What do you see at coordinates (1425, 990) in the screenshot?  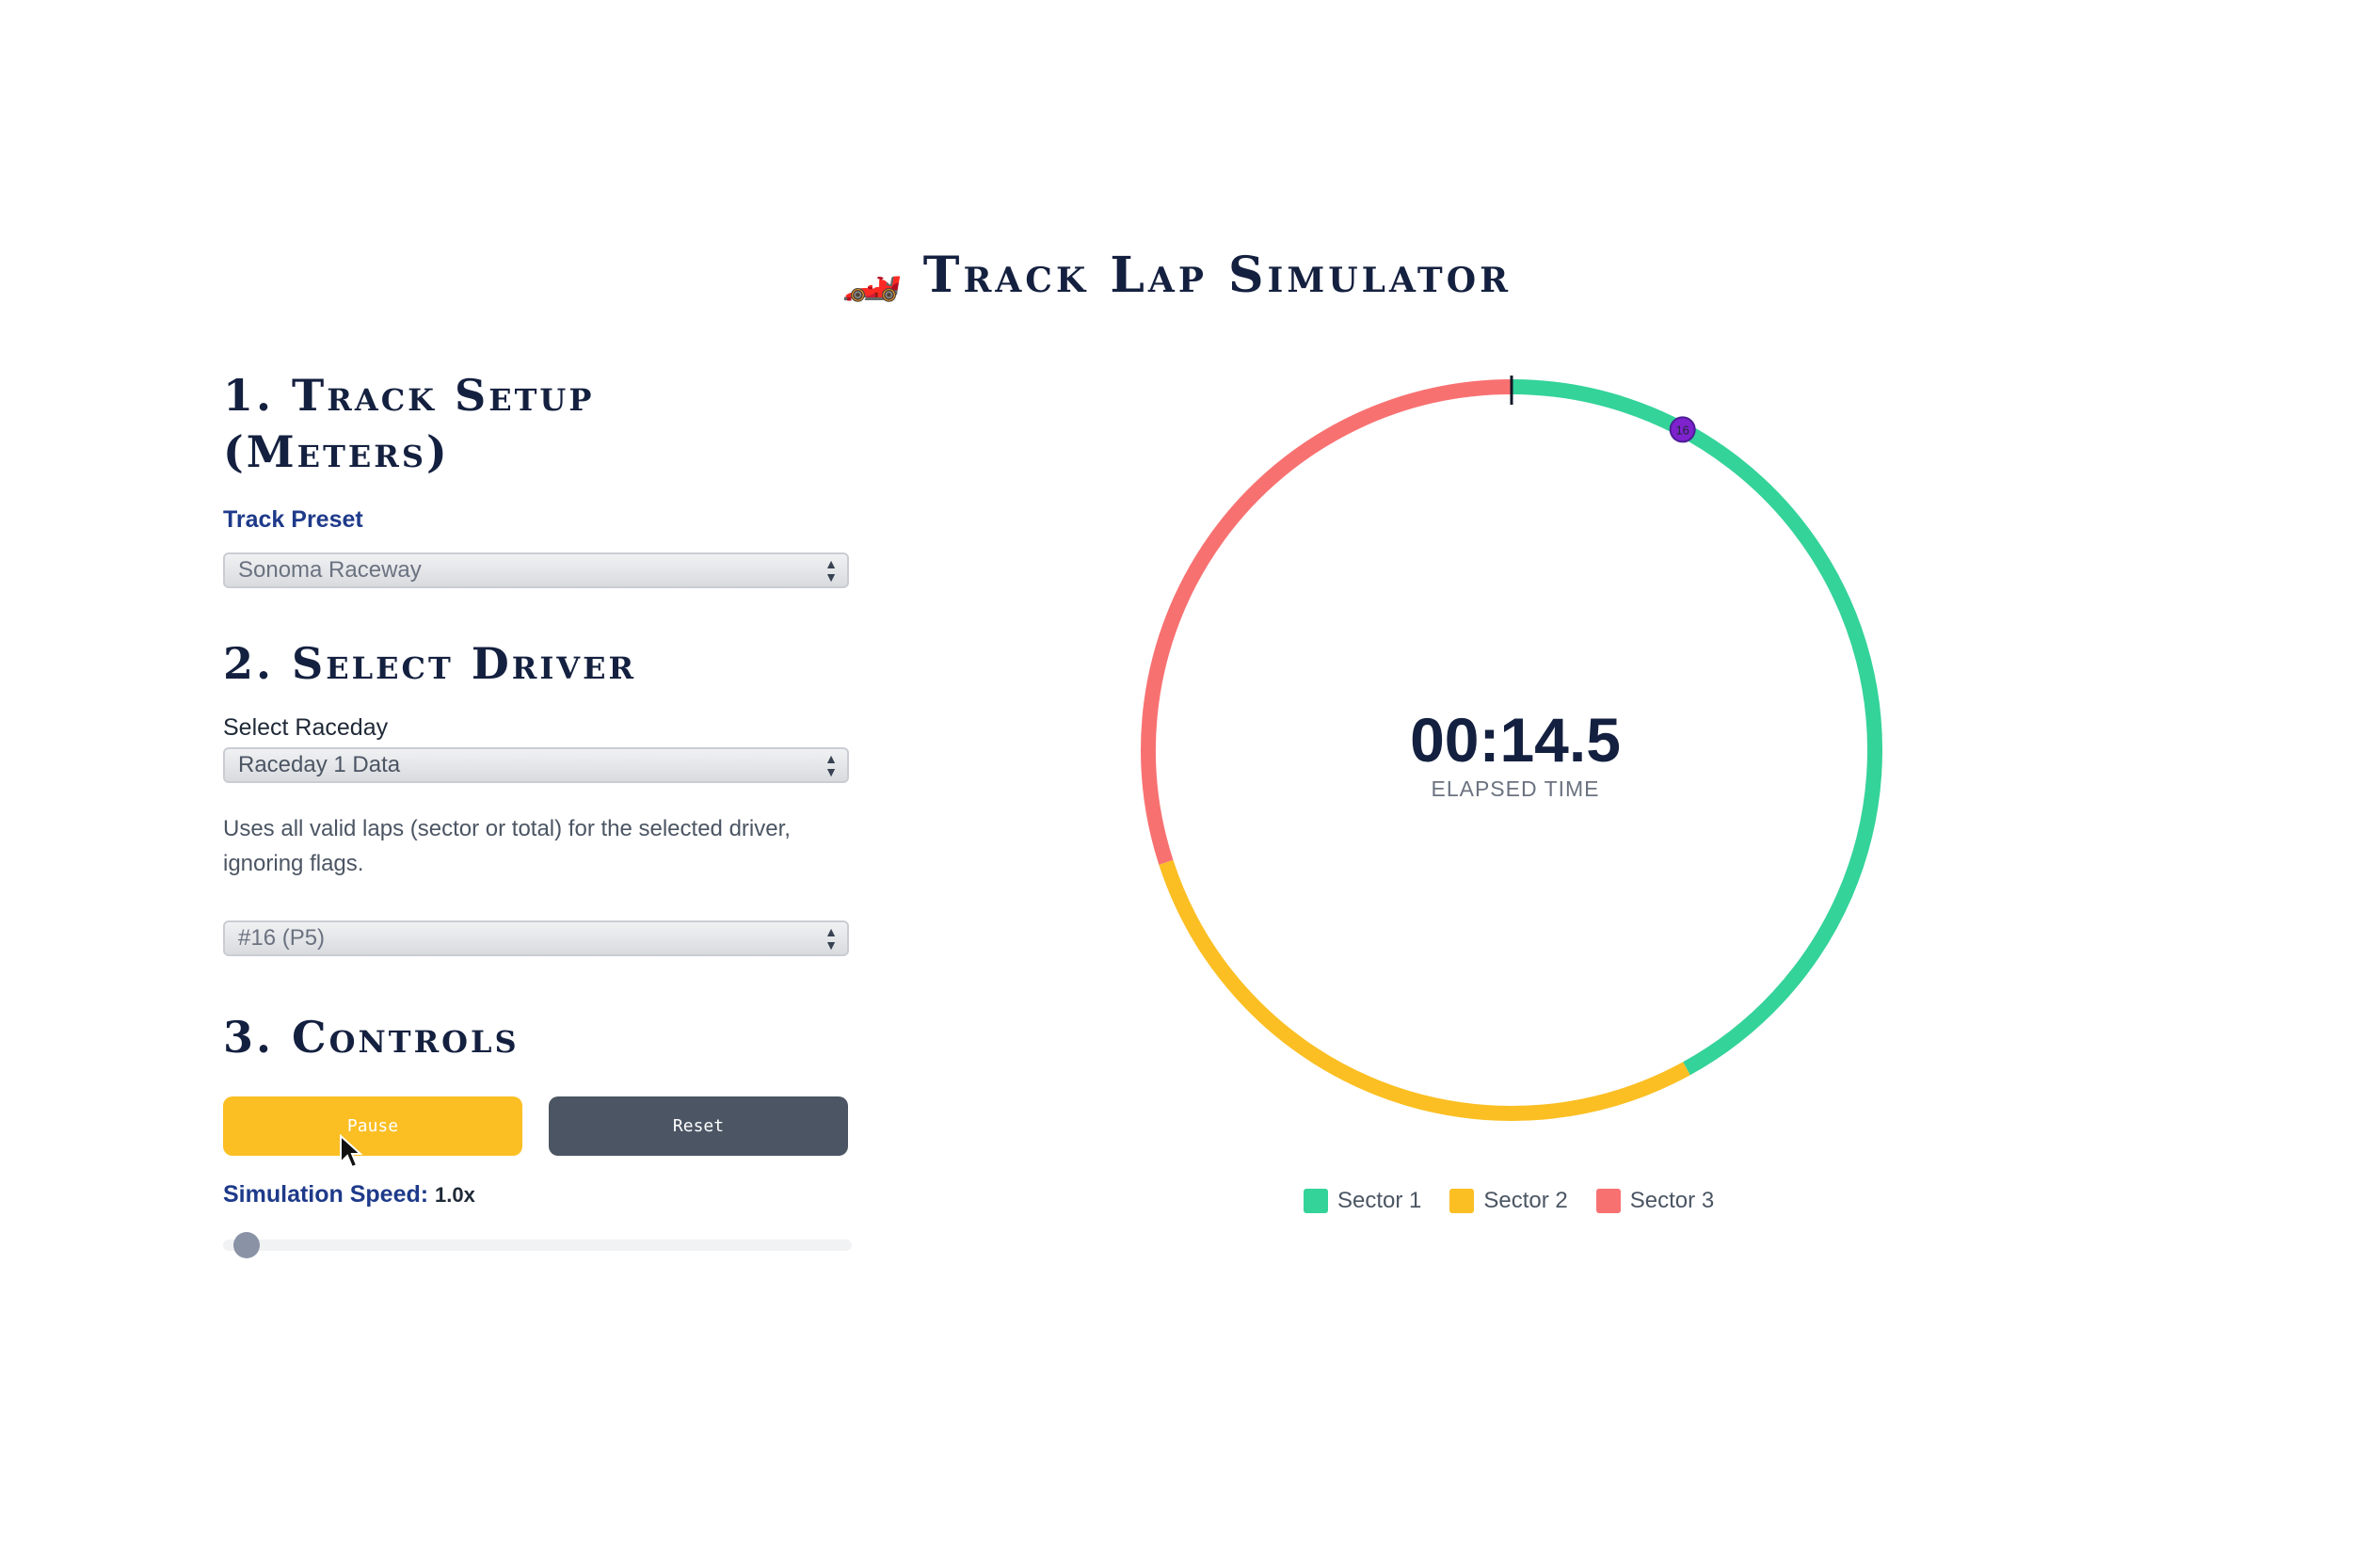 I see `sector-2-arc` at bounding box center [1425, 990].